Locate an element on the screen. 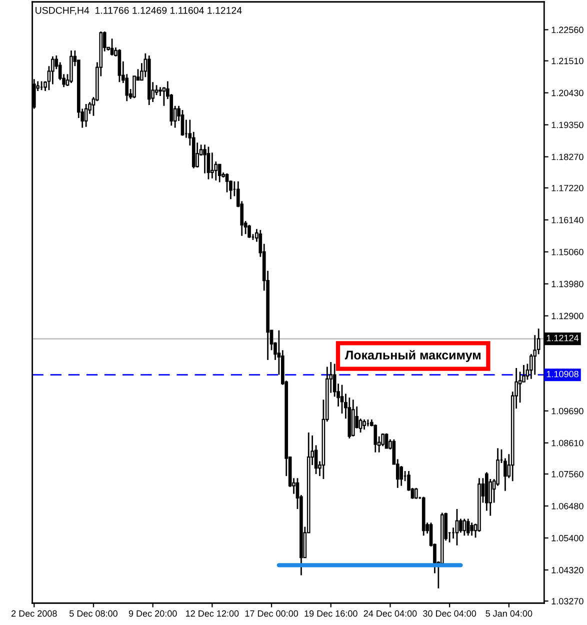 The height and width of the screenshot is (625, 587). y-tick-label: 1.16140 is located at coordinates (568, 220).